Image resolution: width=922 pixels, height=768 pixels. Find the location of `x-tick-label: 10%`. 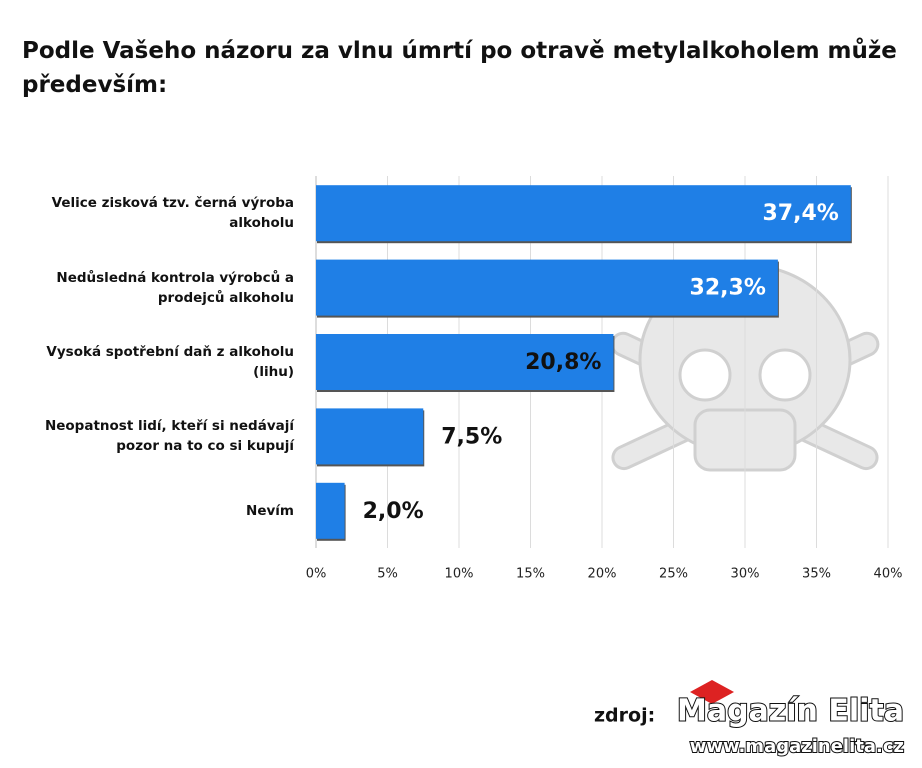

x-tick-label: 10% is located at coordinates (459, 574).